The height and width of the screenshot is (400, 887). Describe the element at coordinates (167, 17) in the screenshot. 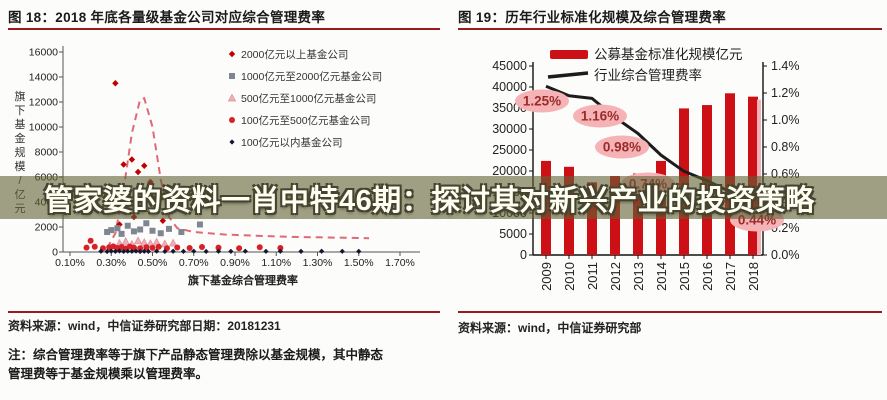

I see `figure-18-title: 图 18：2018 年底各量级基金公司对应综合管理费率` at that location.